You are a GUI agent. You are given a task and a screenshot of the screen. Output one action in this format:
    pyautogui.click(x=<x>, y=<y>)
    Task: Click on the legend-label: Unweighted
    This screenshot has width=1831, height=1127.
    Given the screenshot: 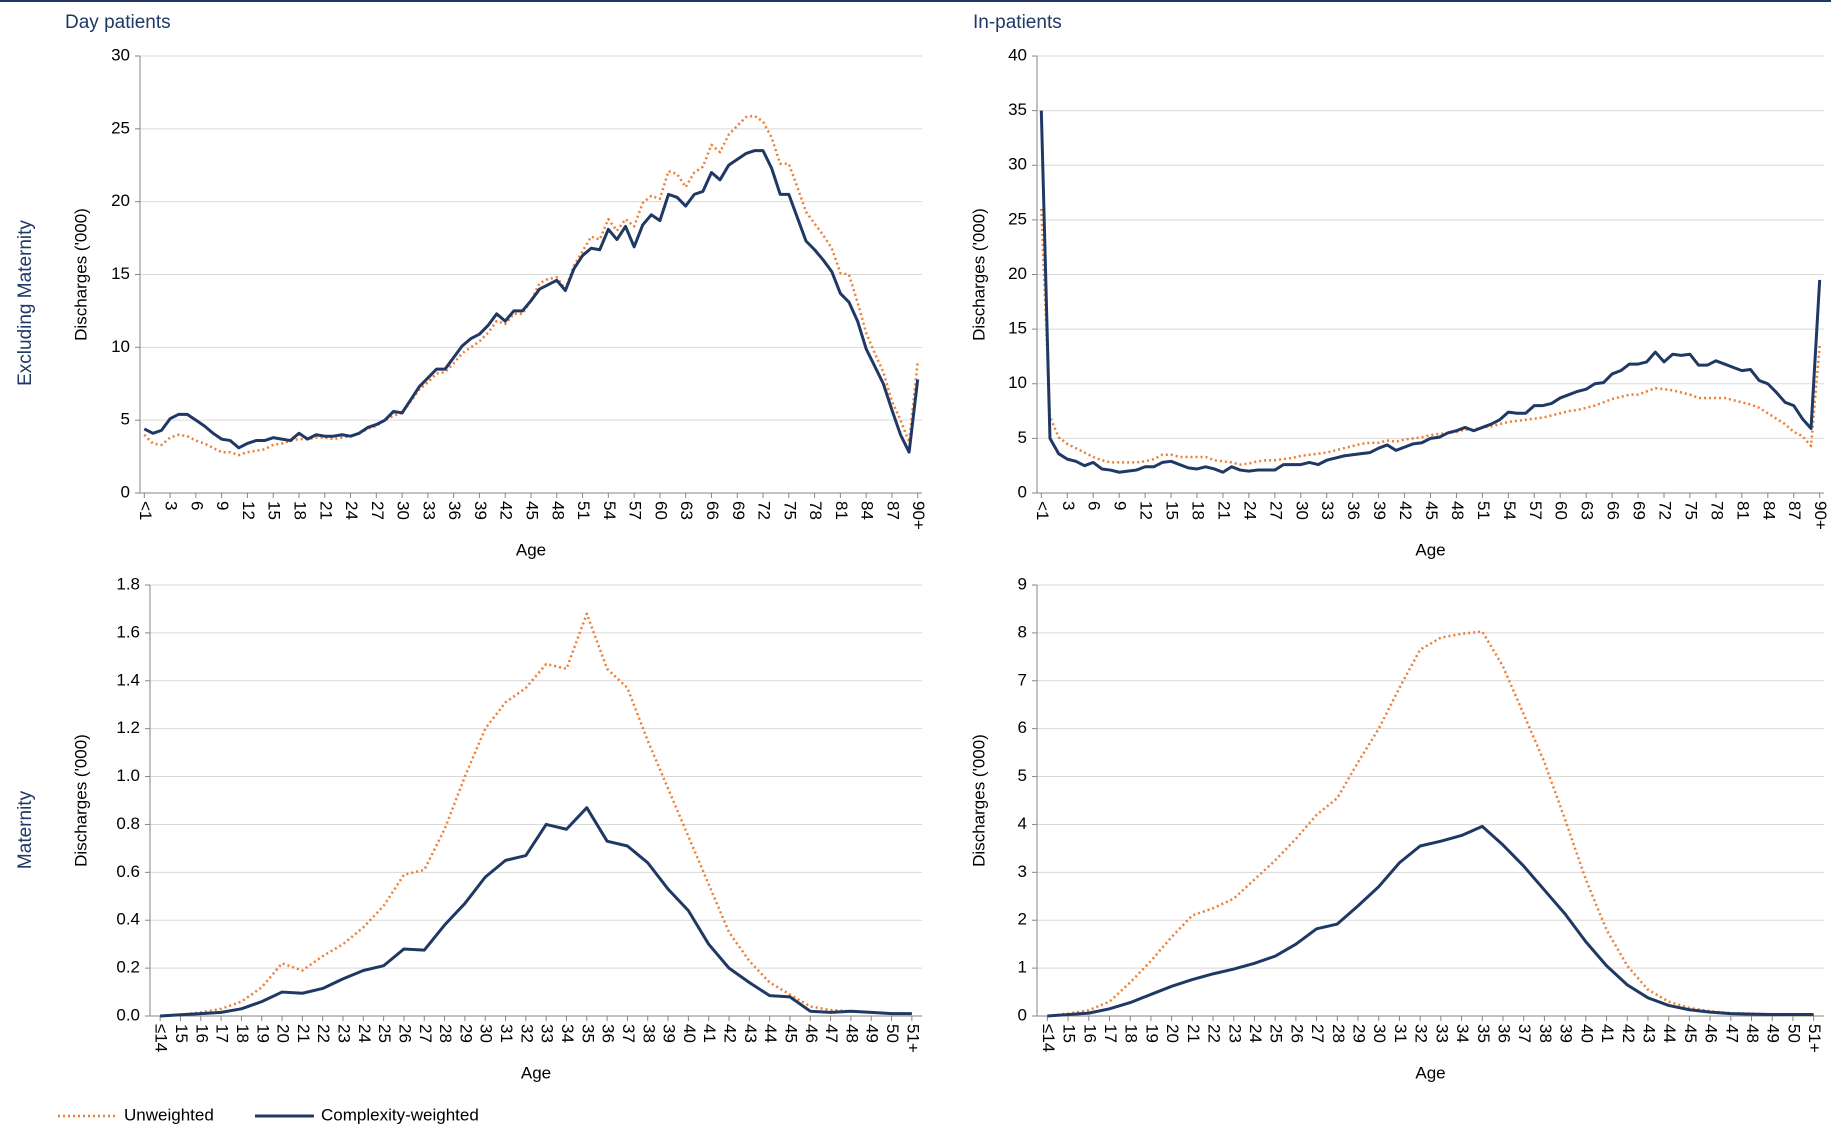 What is the action you would take?
    pyautogui.click(x=169, y=1114)
    